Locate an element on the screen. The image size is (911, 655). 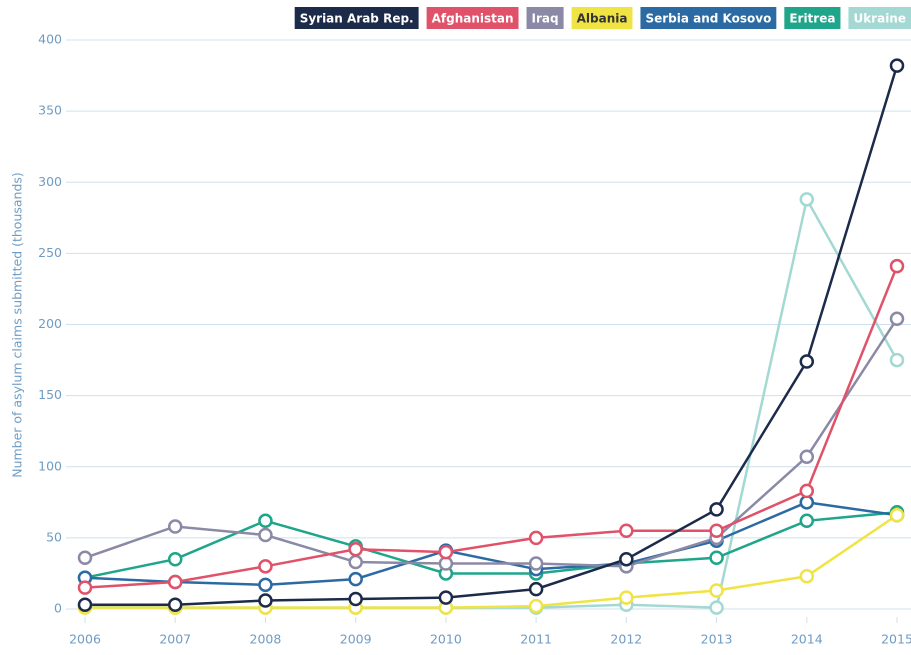
legend-item: Syrian Arab Rep. is located at coordinates (356, 18).